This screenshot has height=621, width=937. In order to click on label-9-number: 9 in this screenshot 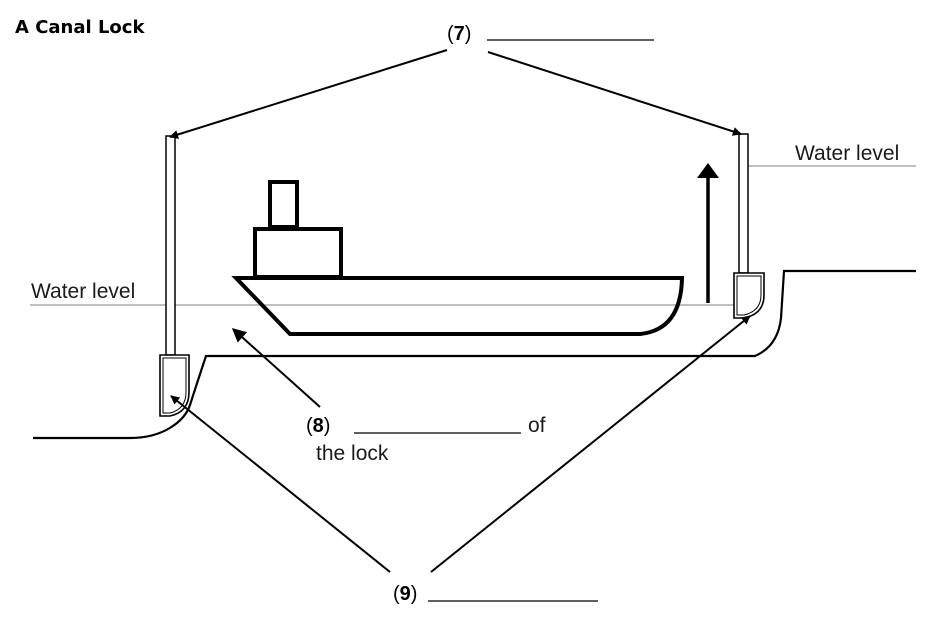, I will do `click(405, 594)`.